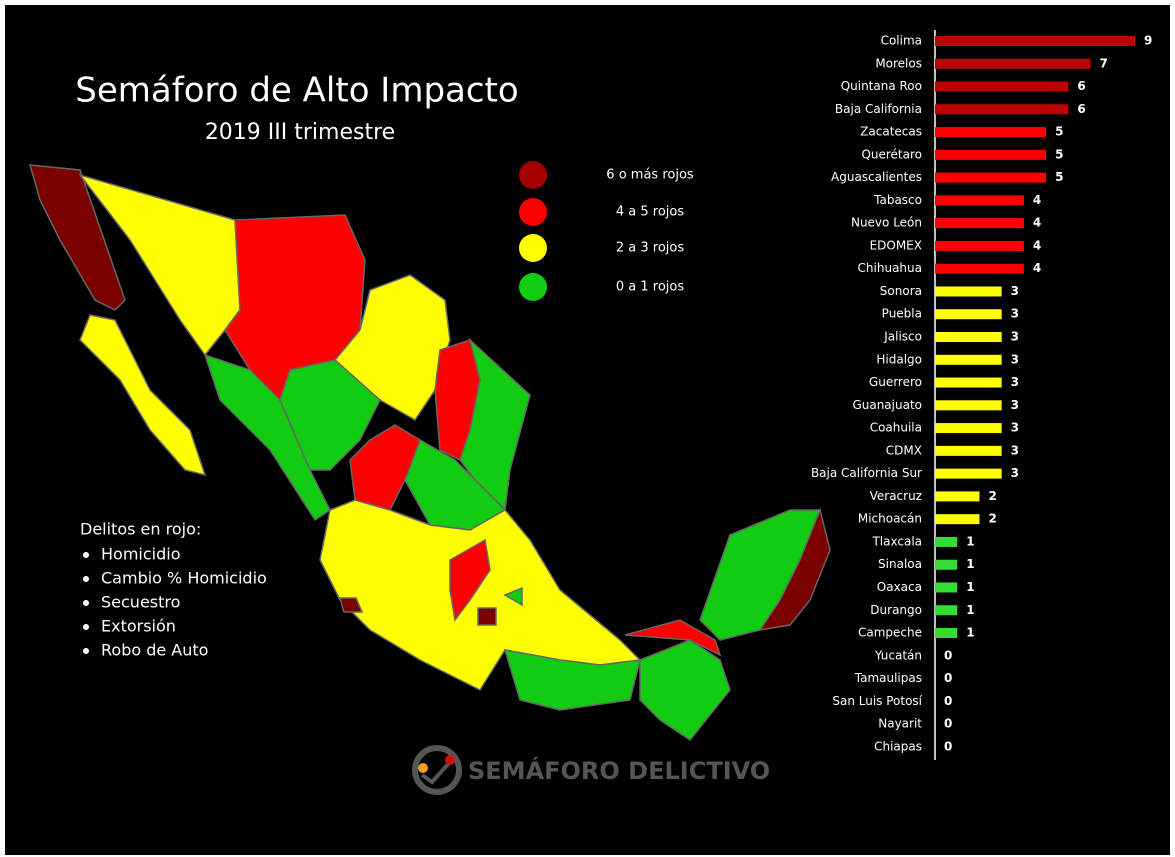  What do you see at coordinates (296, 91) in the screenshot?
I see `title: Semáforo de Alto Impacto` at bounding box center [296, 91].